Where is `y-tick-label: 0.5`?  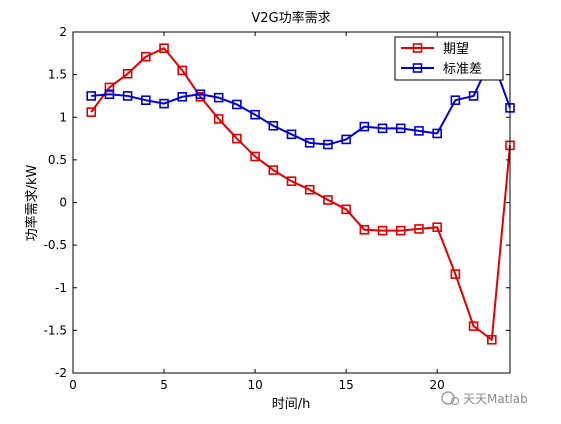 y-tick-label: 0.5 is located at coordinates (57, 160).